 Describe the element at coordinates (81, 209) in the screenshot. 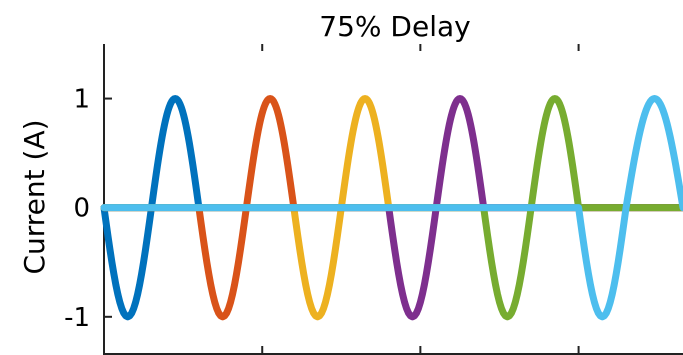

I see `y-tick-label: 0` at that location.